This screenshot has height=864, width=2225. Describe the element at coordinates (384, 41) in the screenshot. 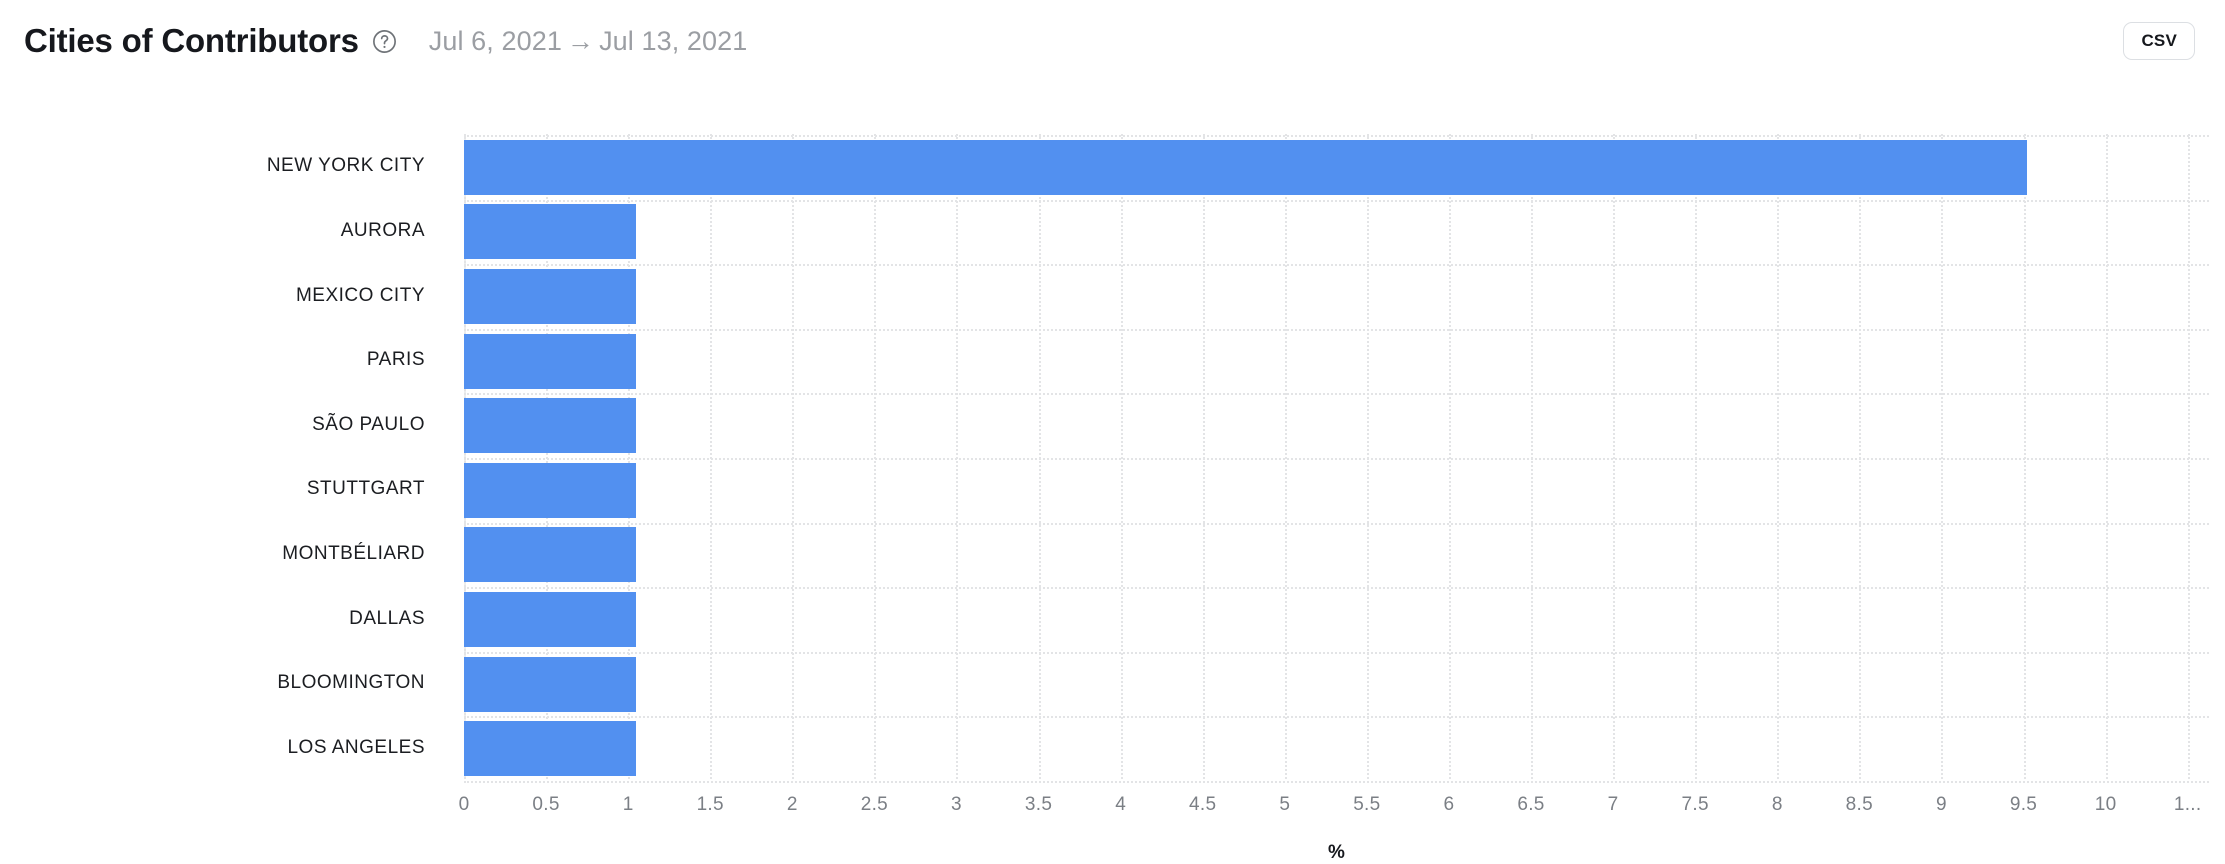

I see `question-circle-icon` at that location.